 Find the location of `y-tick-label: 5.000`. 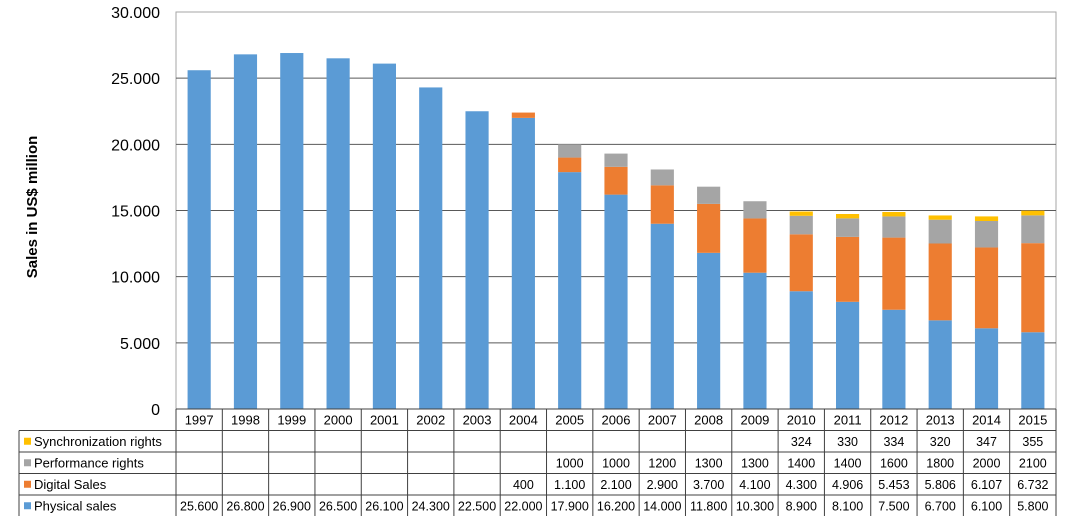

y-tick-label: 5.000 is located at coordinates (140, 344).